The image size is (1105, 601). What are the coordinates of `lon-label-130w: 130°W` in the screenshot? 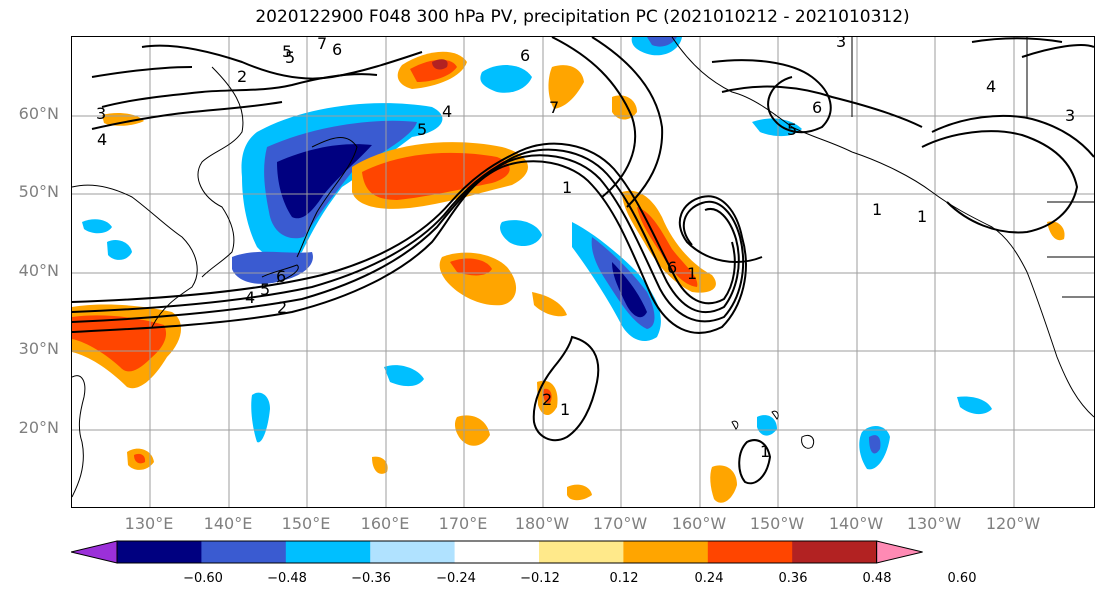 It's located at (934, 523).